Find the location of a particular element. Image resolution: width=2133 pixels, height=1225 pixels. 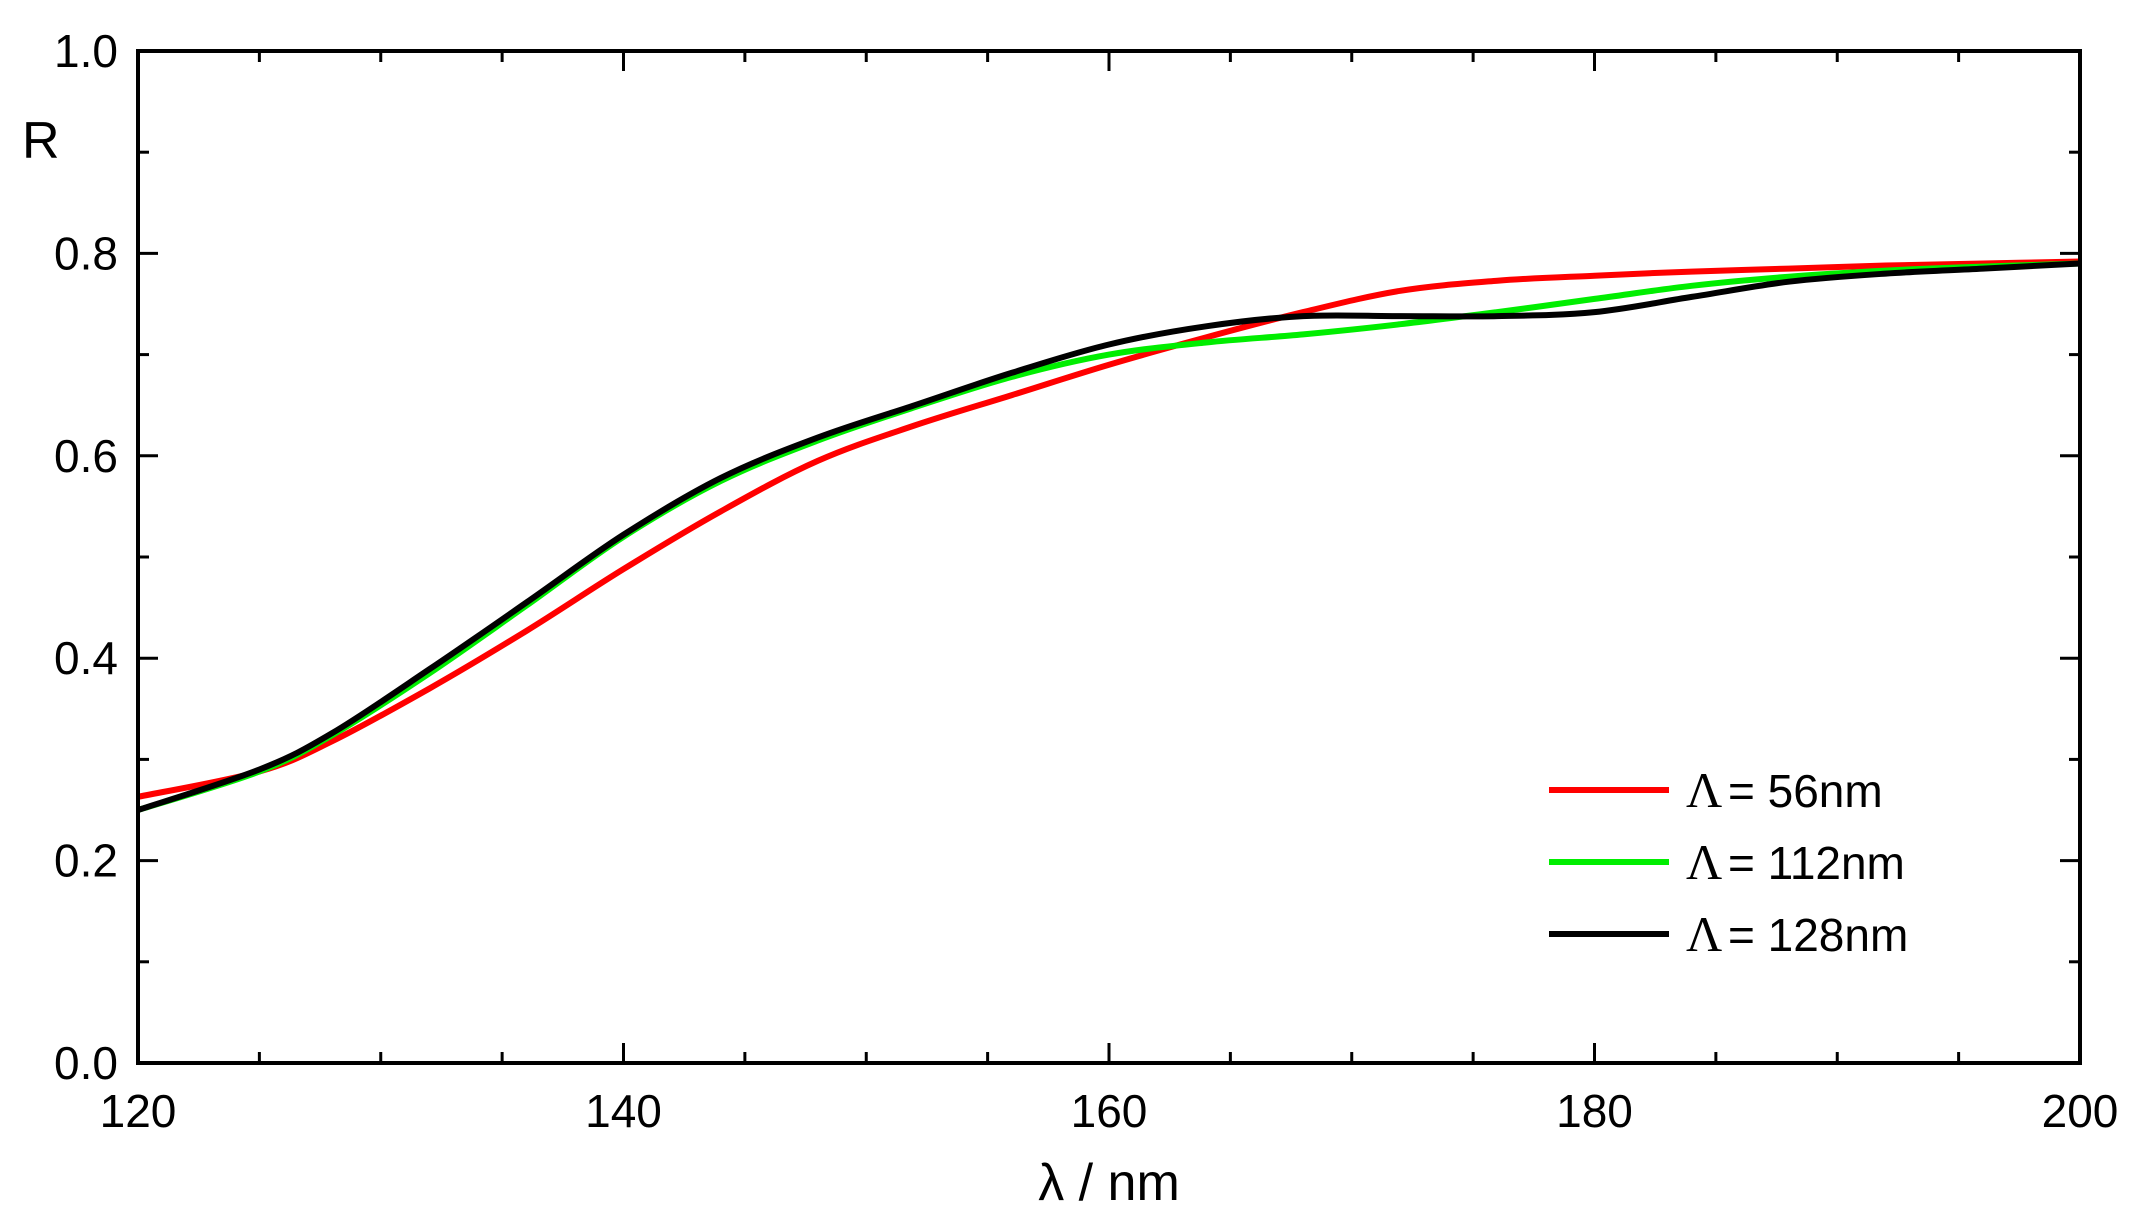

y-axis-label: R is located at coordinates (41, 141).